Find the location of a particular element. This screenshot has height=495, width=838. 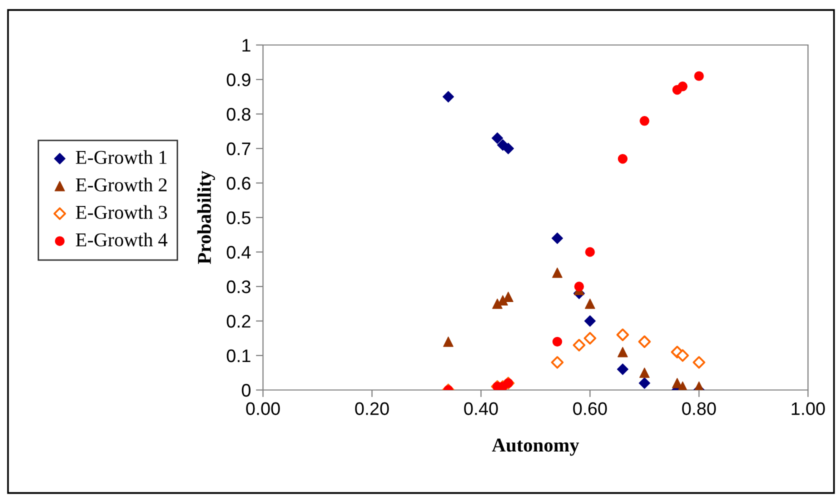

y-tick-label: 0.3 is located at coordinates (238, 287).